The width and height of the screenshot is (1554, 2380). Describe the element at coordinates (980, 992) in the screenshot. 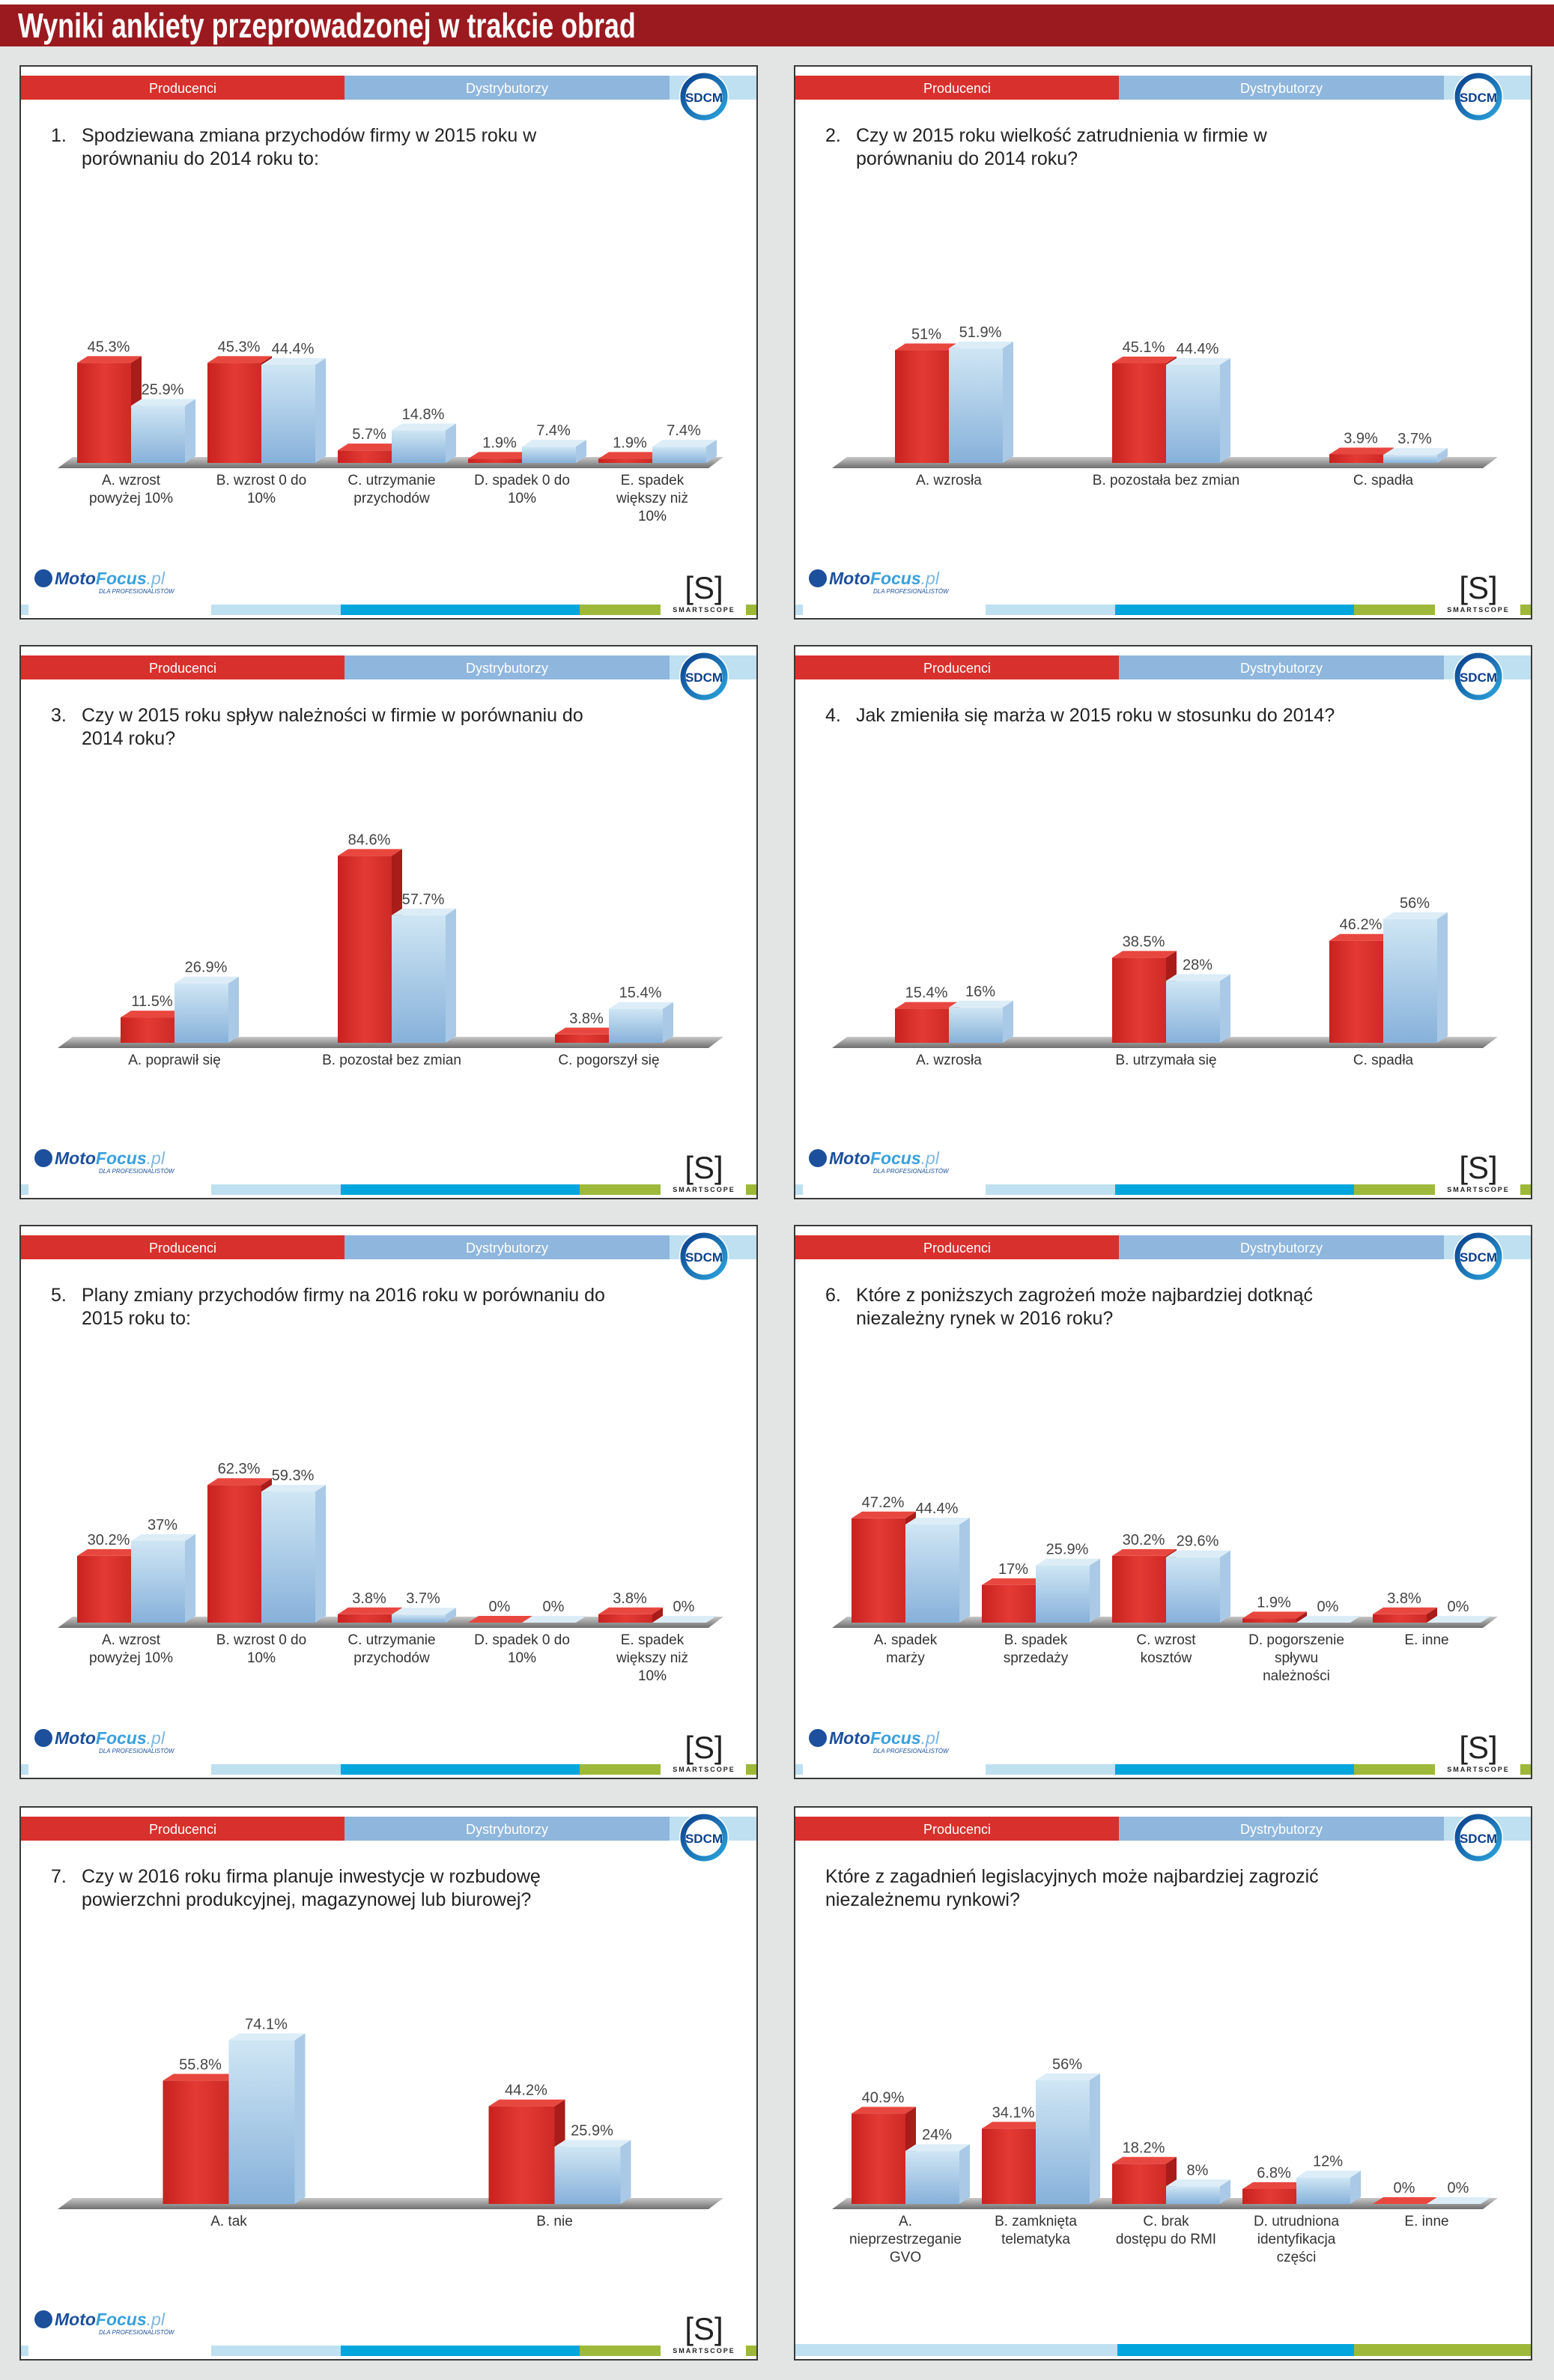

I see `value-label: 16%` at that location.